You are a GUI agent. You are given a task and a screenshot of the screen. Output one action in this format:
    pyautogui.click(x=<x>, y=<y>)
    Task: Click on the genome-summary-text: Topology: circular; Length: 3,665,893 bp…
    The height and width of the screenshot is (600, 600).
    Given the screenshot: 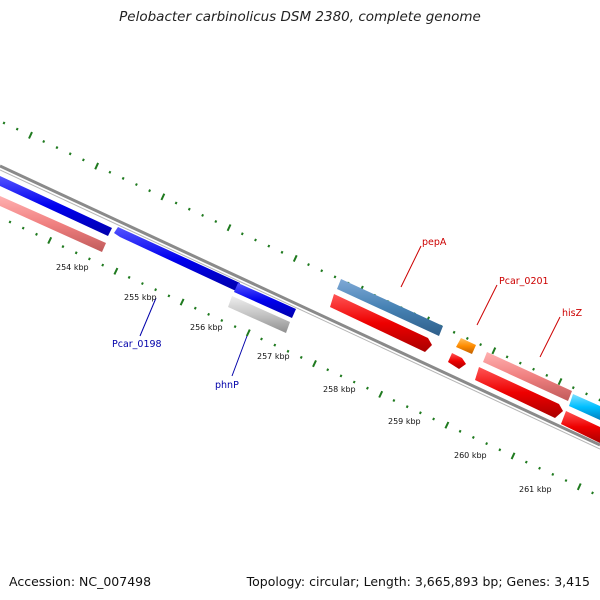 What is the action you would take?
    pyautogui.click(x=418, y=581)
    